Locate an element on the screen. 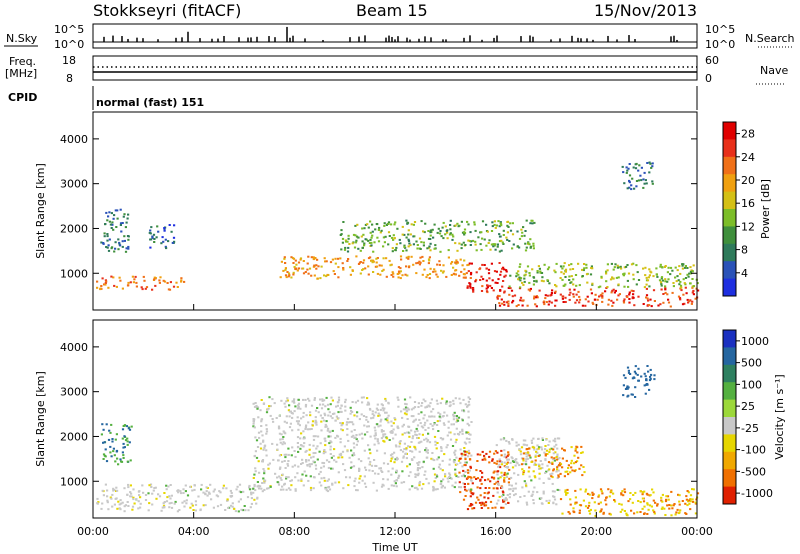  velocity-ytick-label: 4000 is located at coordinates (74, 347).